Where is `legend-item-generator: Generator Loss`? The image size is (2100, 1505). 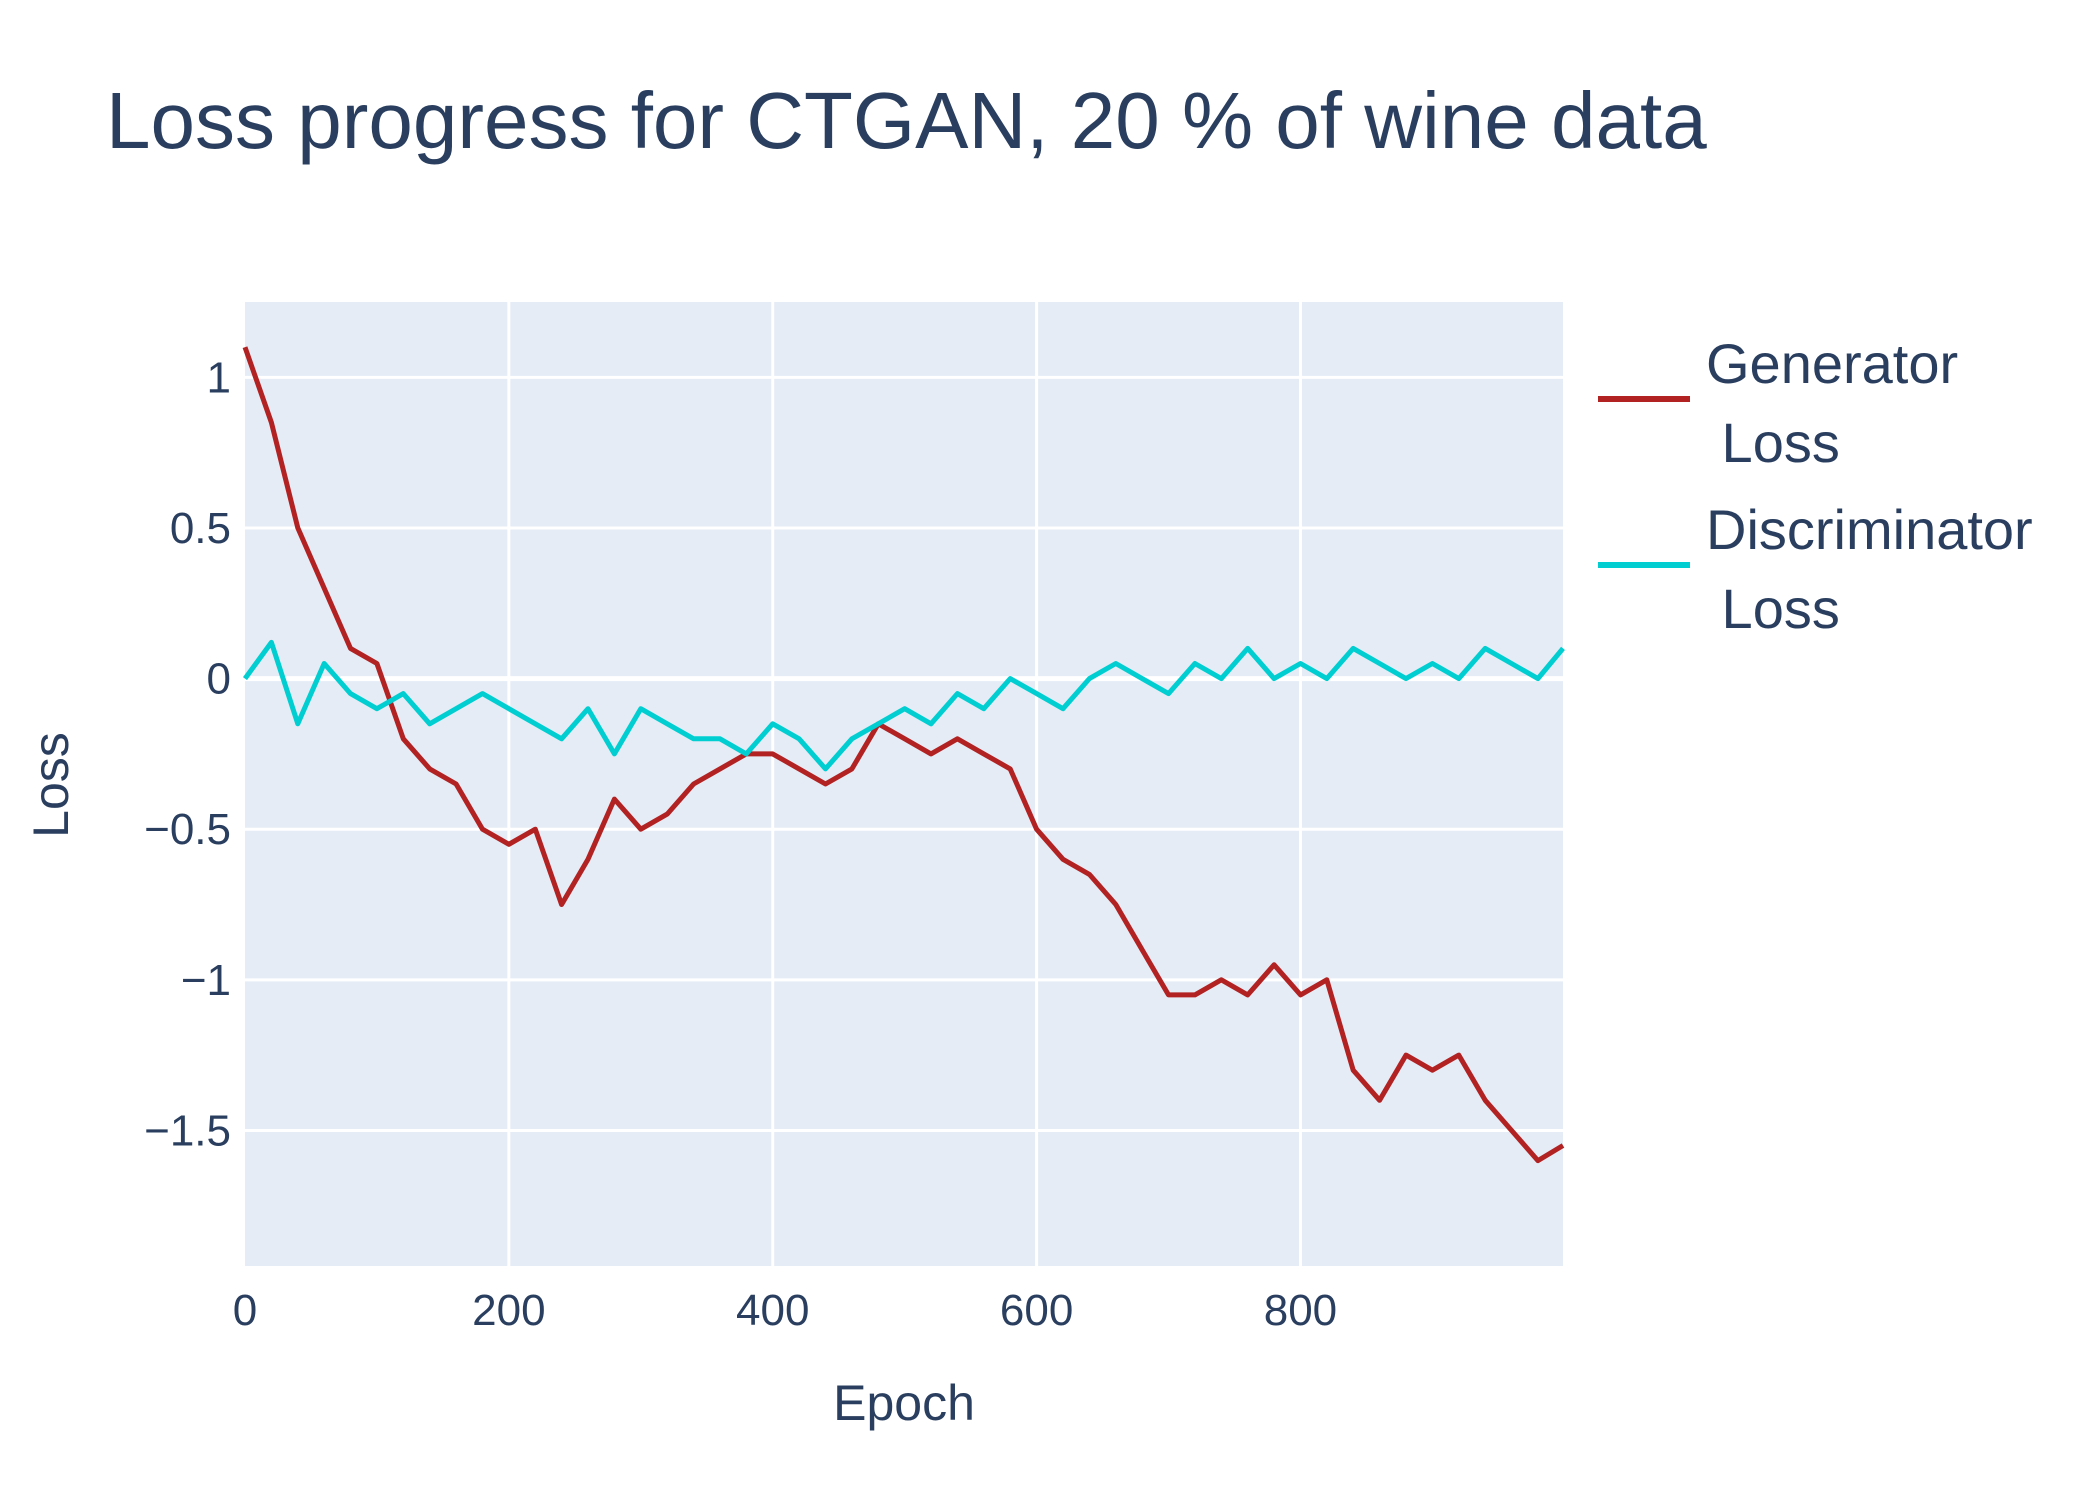
legend-item-generator: Generator Loss is located at coordinates (1778, 403).